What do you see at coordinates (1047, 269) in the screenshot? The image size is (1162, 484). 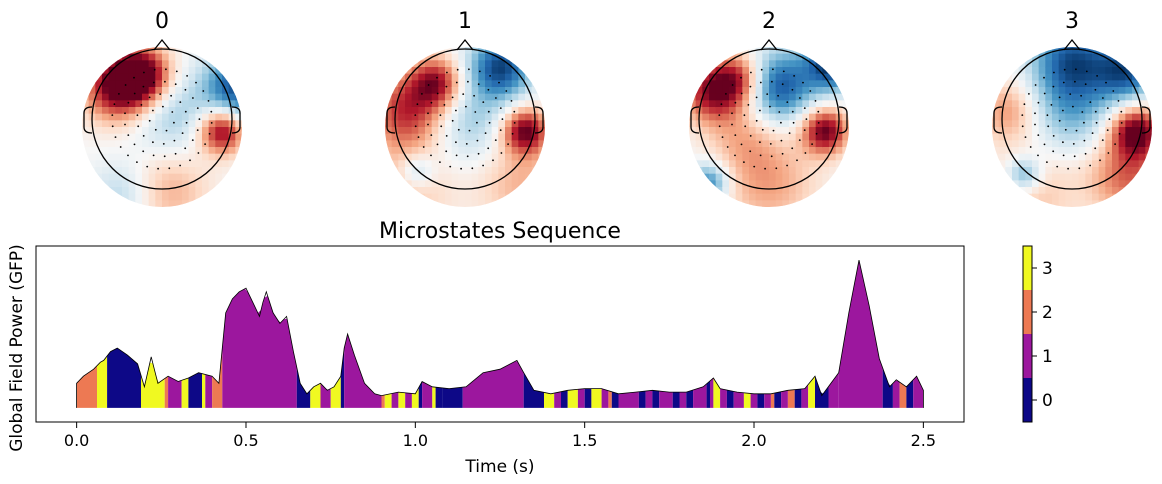 I see `colorbar-tick-label: 3` at bounding box center [1047, 269].